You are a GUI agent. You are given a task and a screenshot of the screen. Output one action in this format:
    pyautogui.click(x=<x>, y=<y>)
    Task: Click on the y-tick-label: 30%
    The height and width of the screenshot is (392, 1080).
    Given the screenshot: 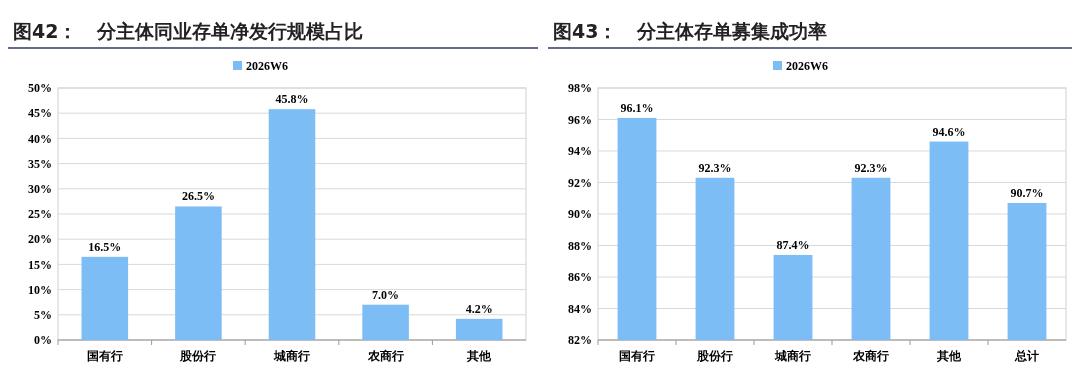 What is the action you would take?
    pyautogui.click(x=40, y=189)
    